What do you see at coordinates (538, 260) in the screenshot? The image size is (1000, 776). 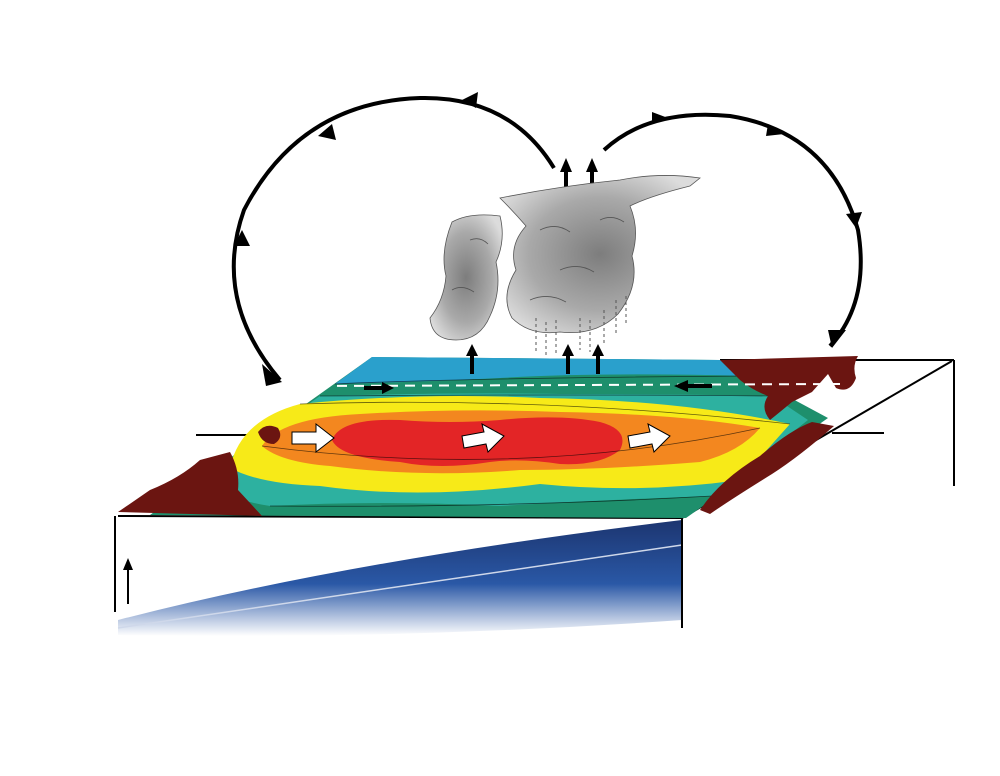 I see `cloud-detail-lines` at bounding box center [538, 260].